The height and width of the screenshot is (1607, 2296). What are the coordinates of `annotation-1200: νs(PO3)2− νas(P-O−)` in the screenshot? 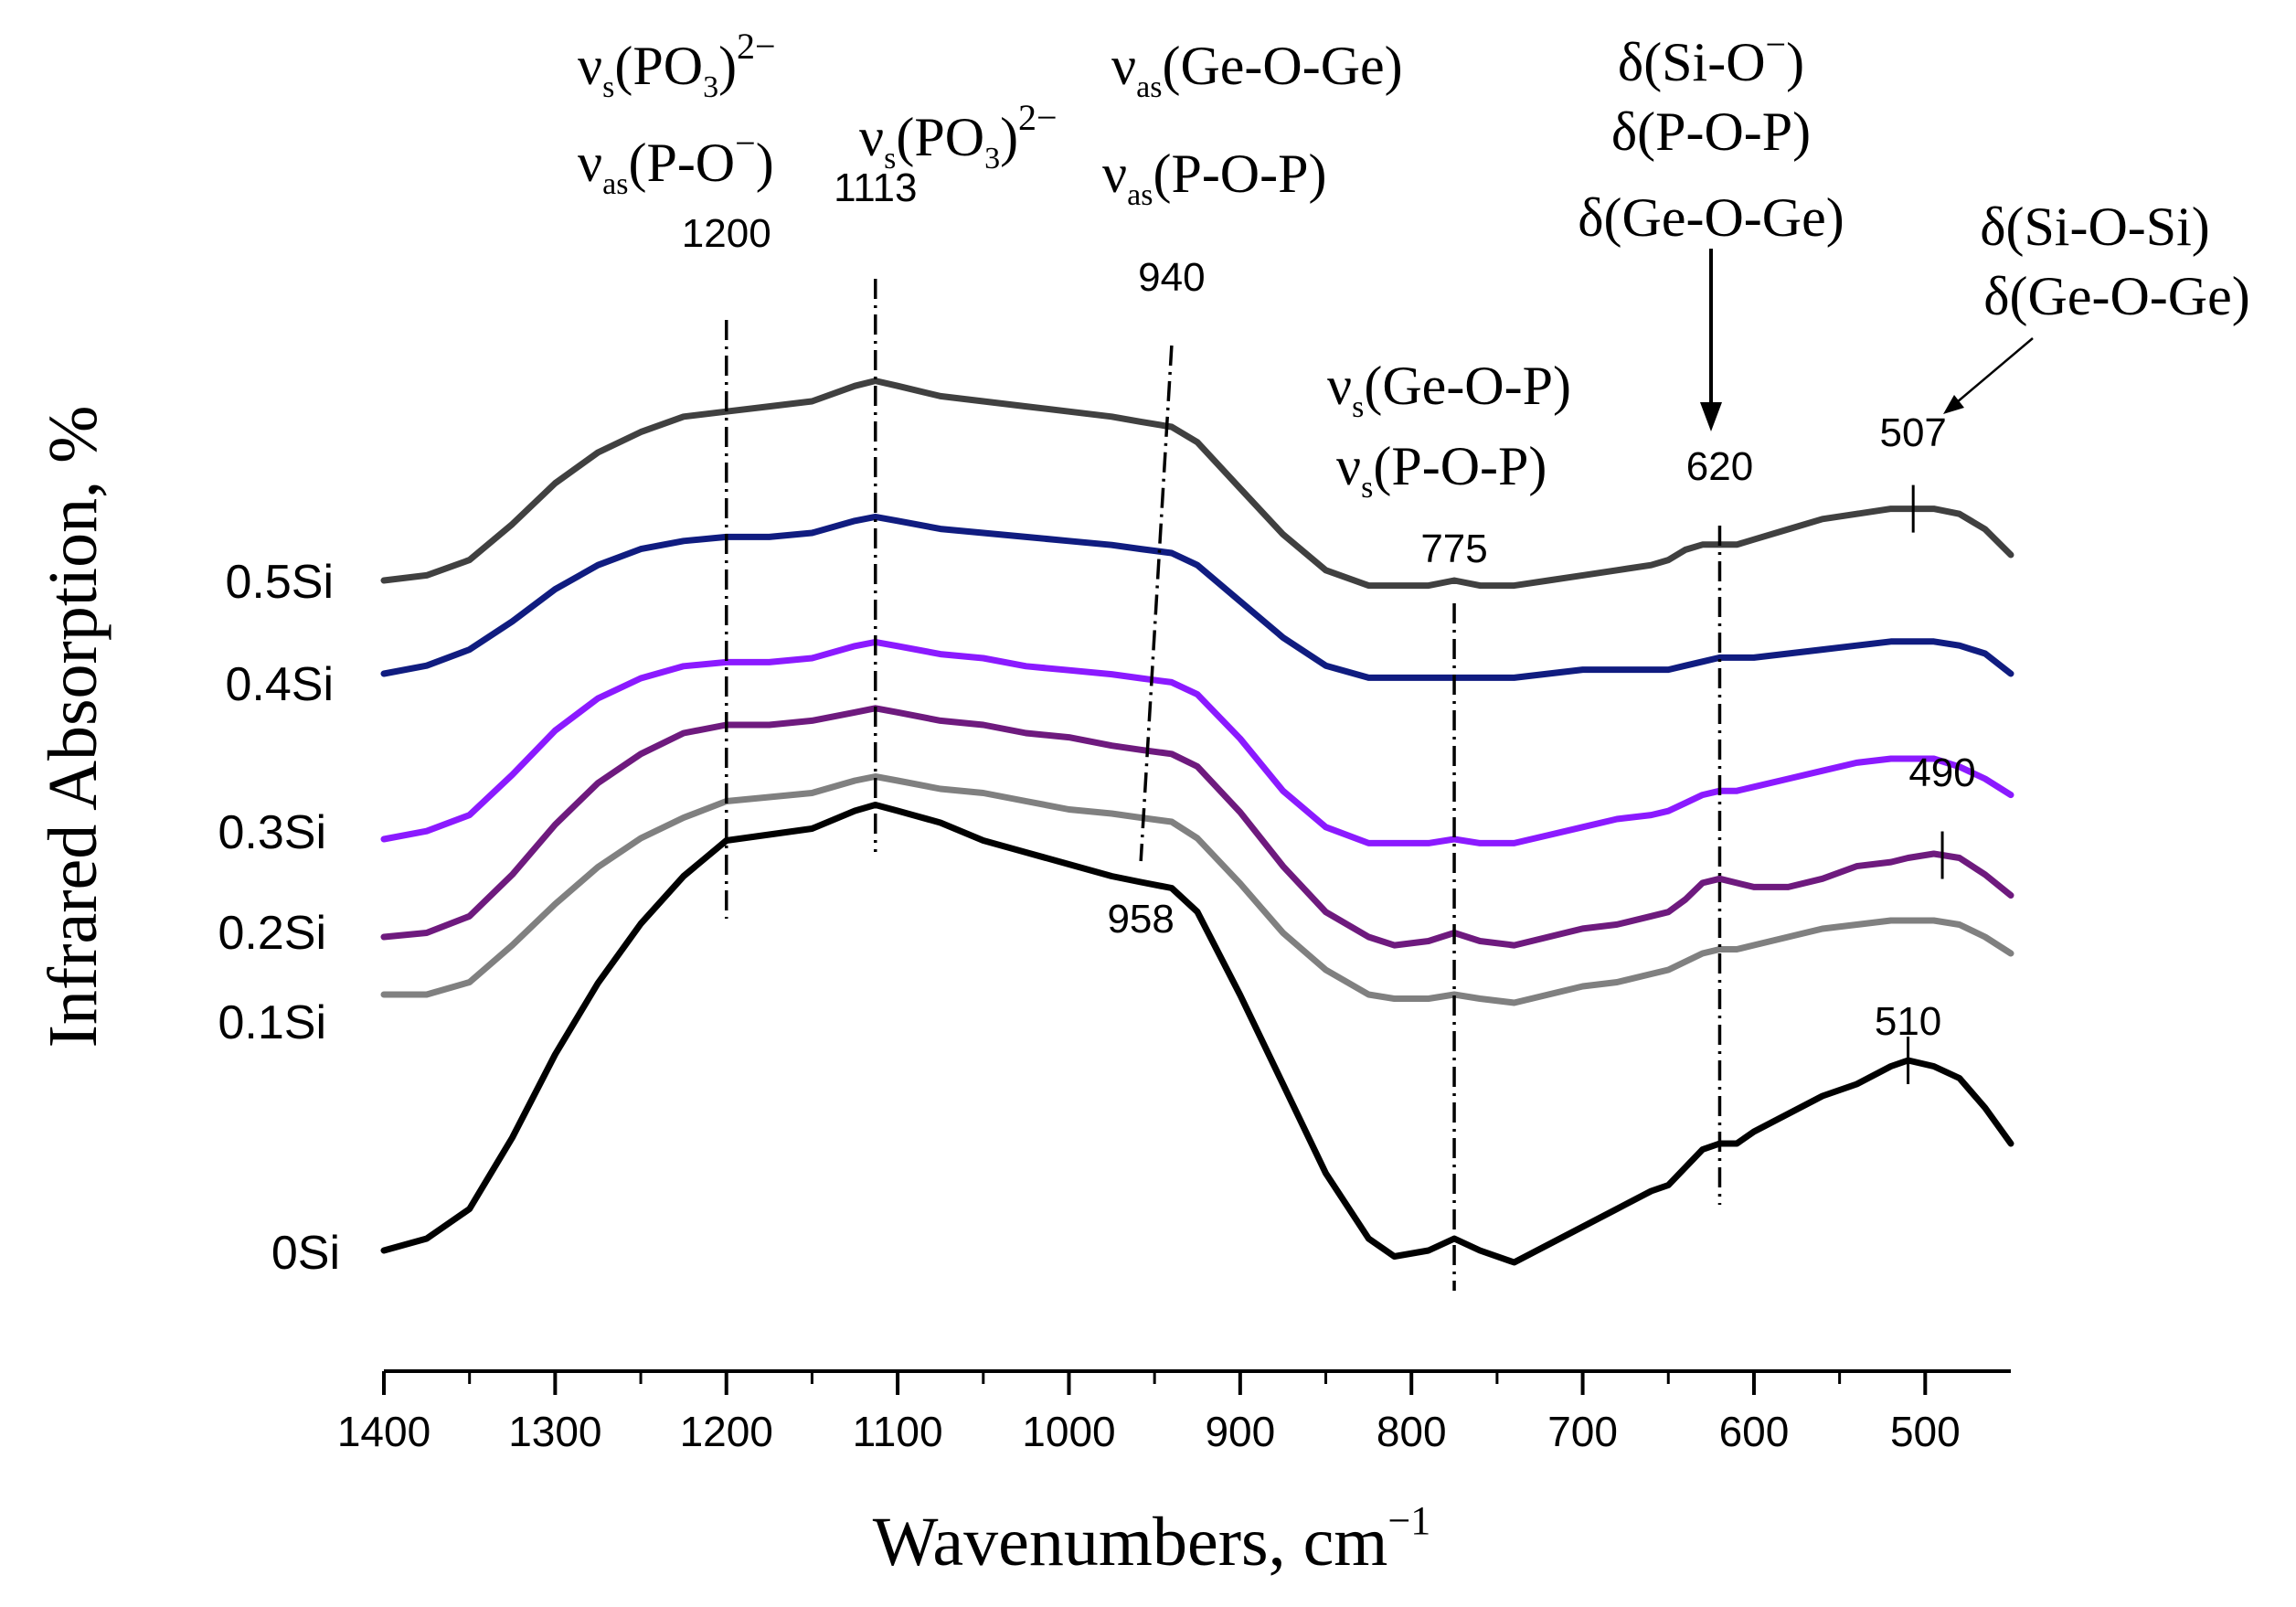 It's located at (677, 113).